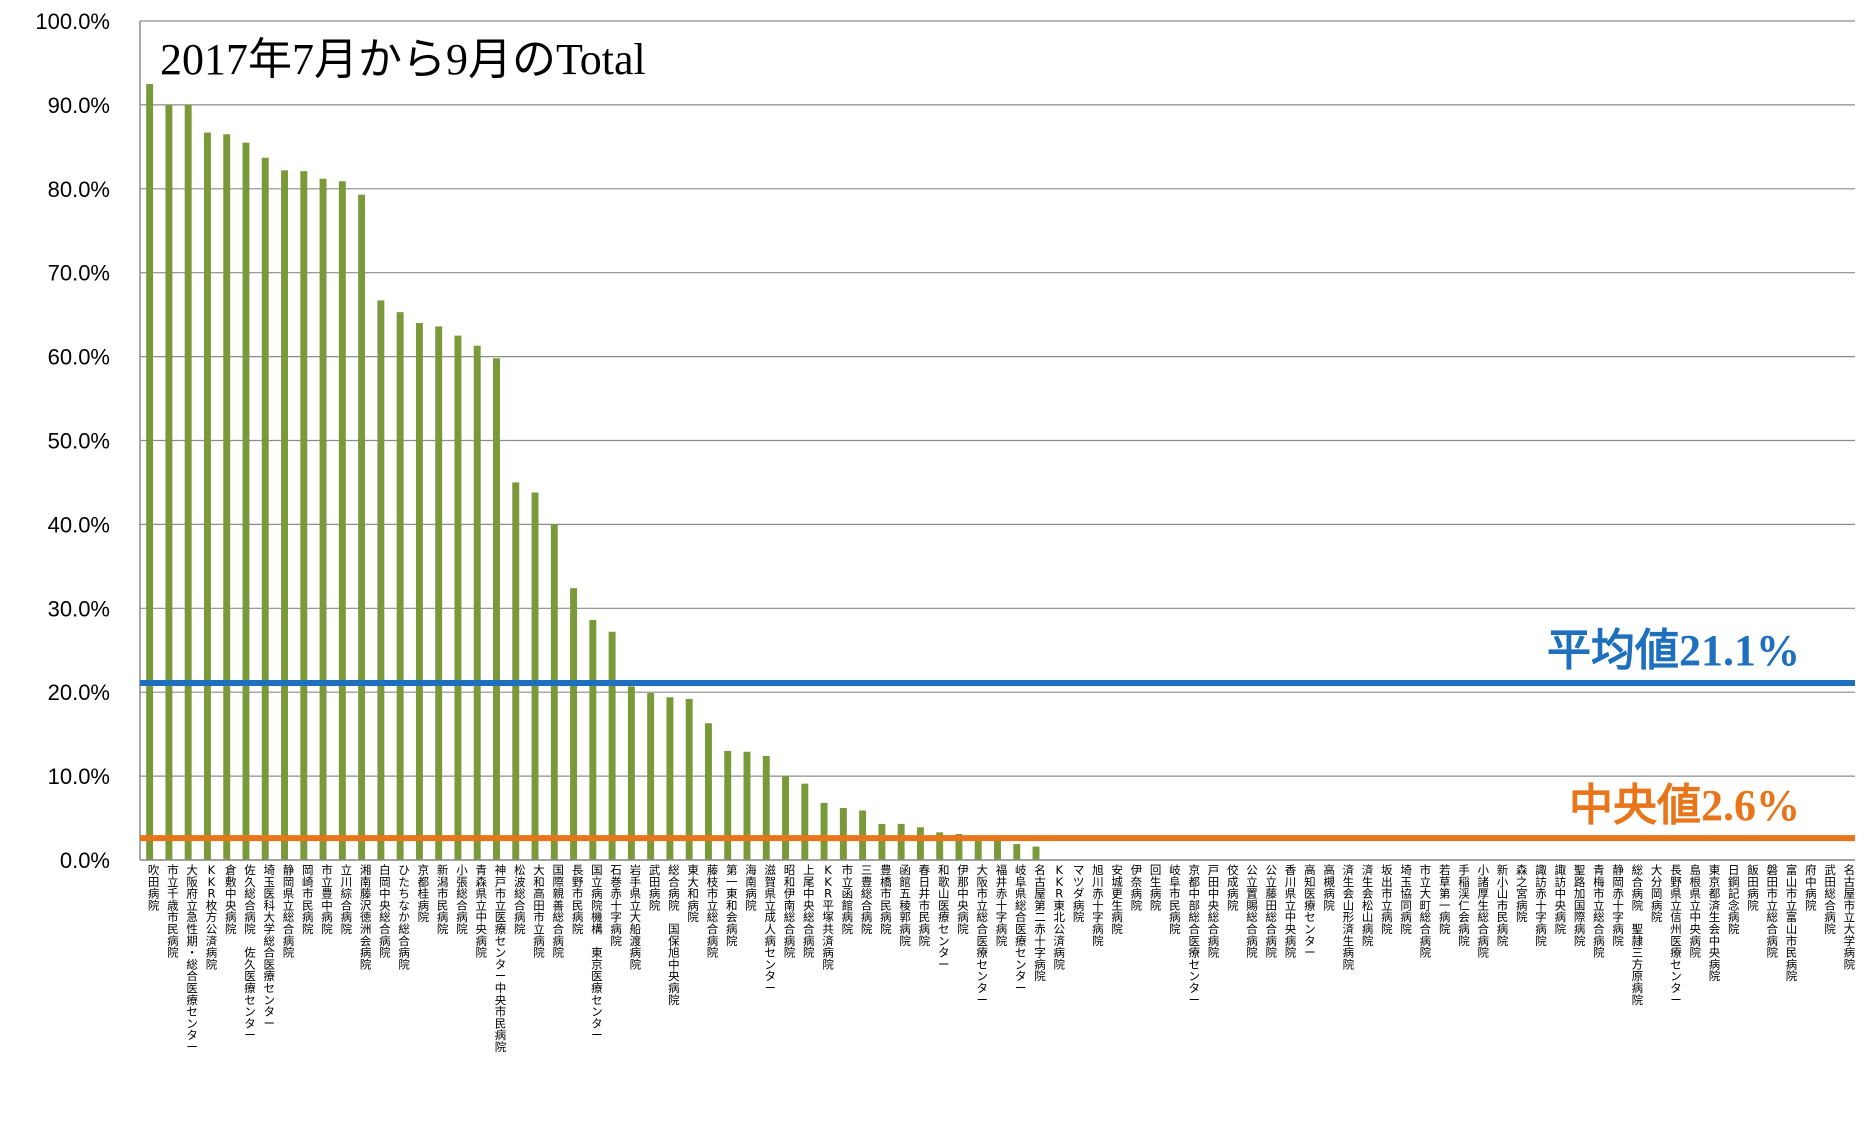 The image size is (1864, 1129). I want to click on category-label: マツダ病院, so click(1079, 893).